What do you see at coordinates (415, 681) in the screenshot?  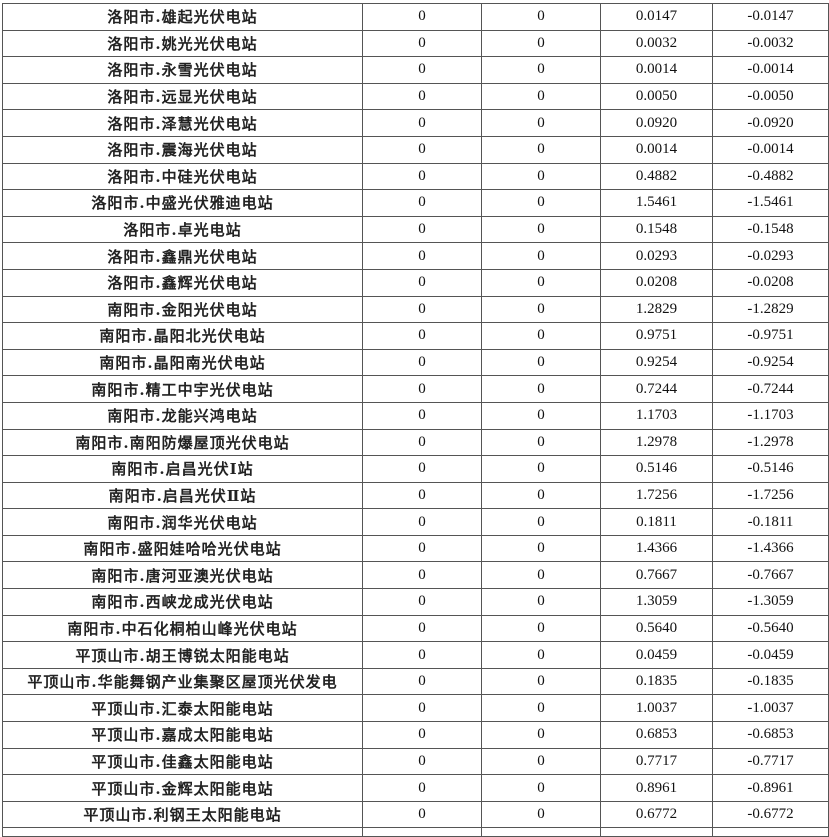 I see `table-row: 平顶山市.华能舞钢产业集聚区屋顶光伏发电 0 0 0.1835 -0.1835` at bounding box center [415, 681].